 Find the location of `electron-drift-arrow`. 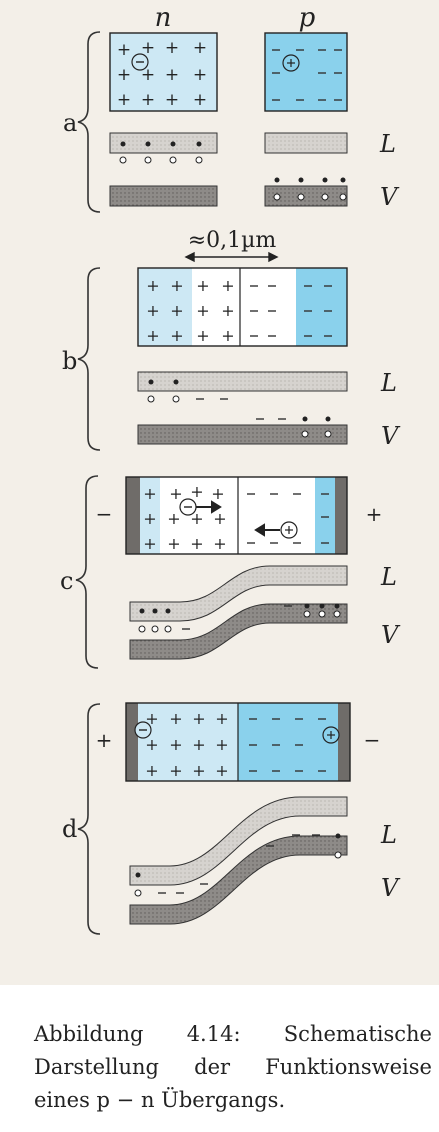

electron-drift-arrow is located at coordinates (209, 507).